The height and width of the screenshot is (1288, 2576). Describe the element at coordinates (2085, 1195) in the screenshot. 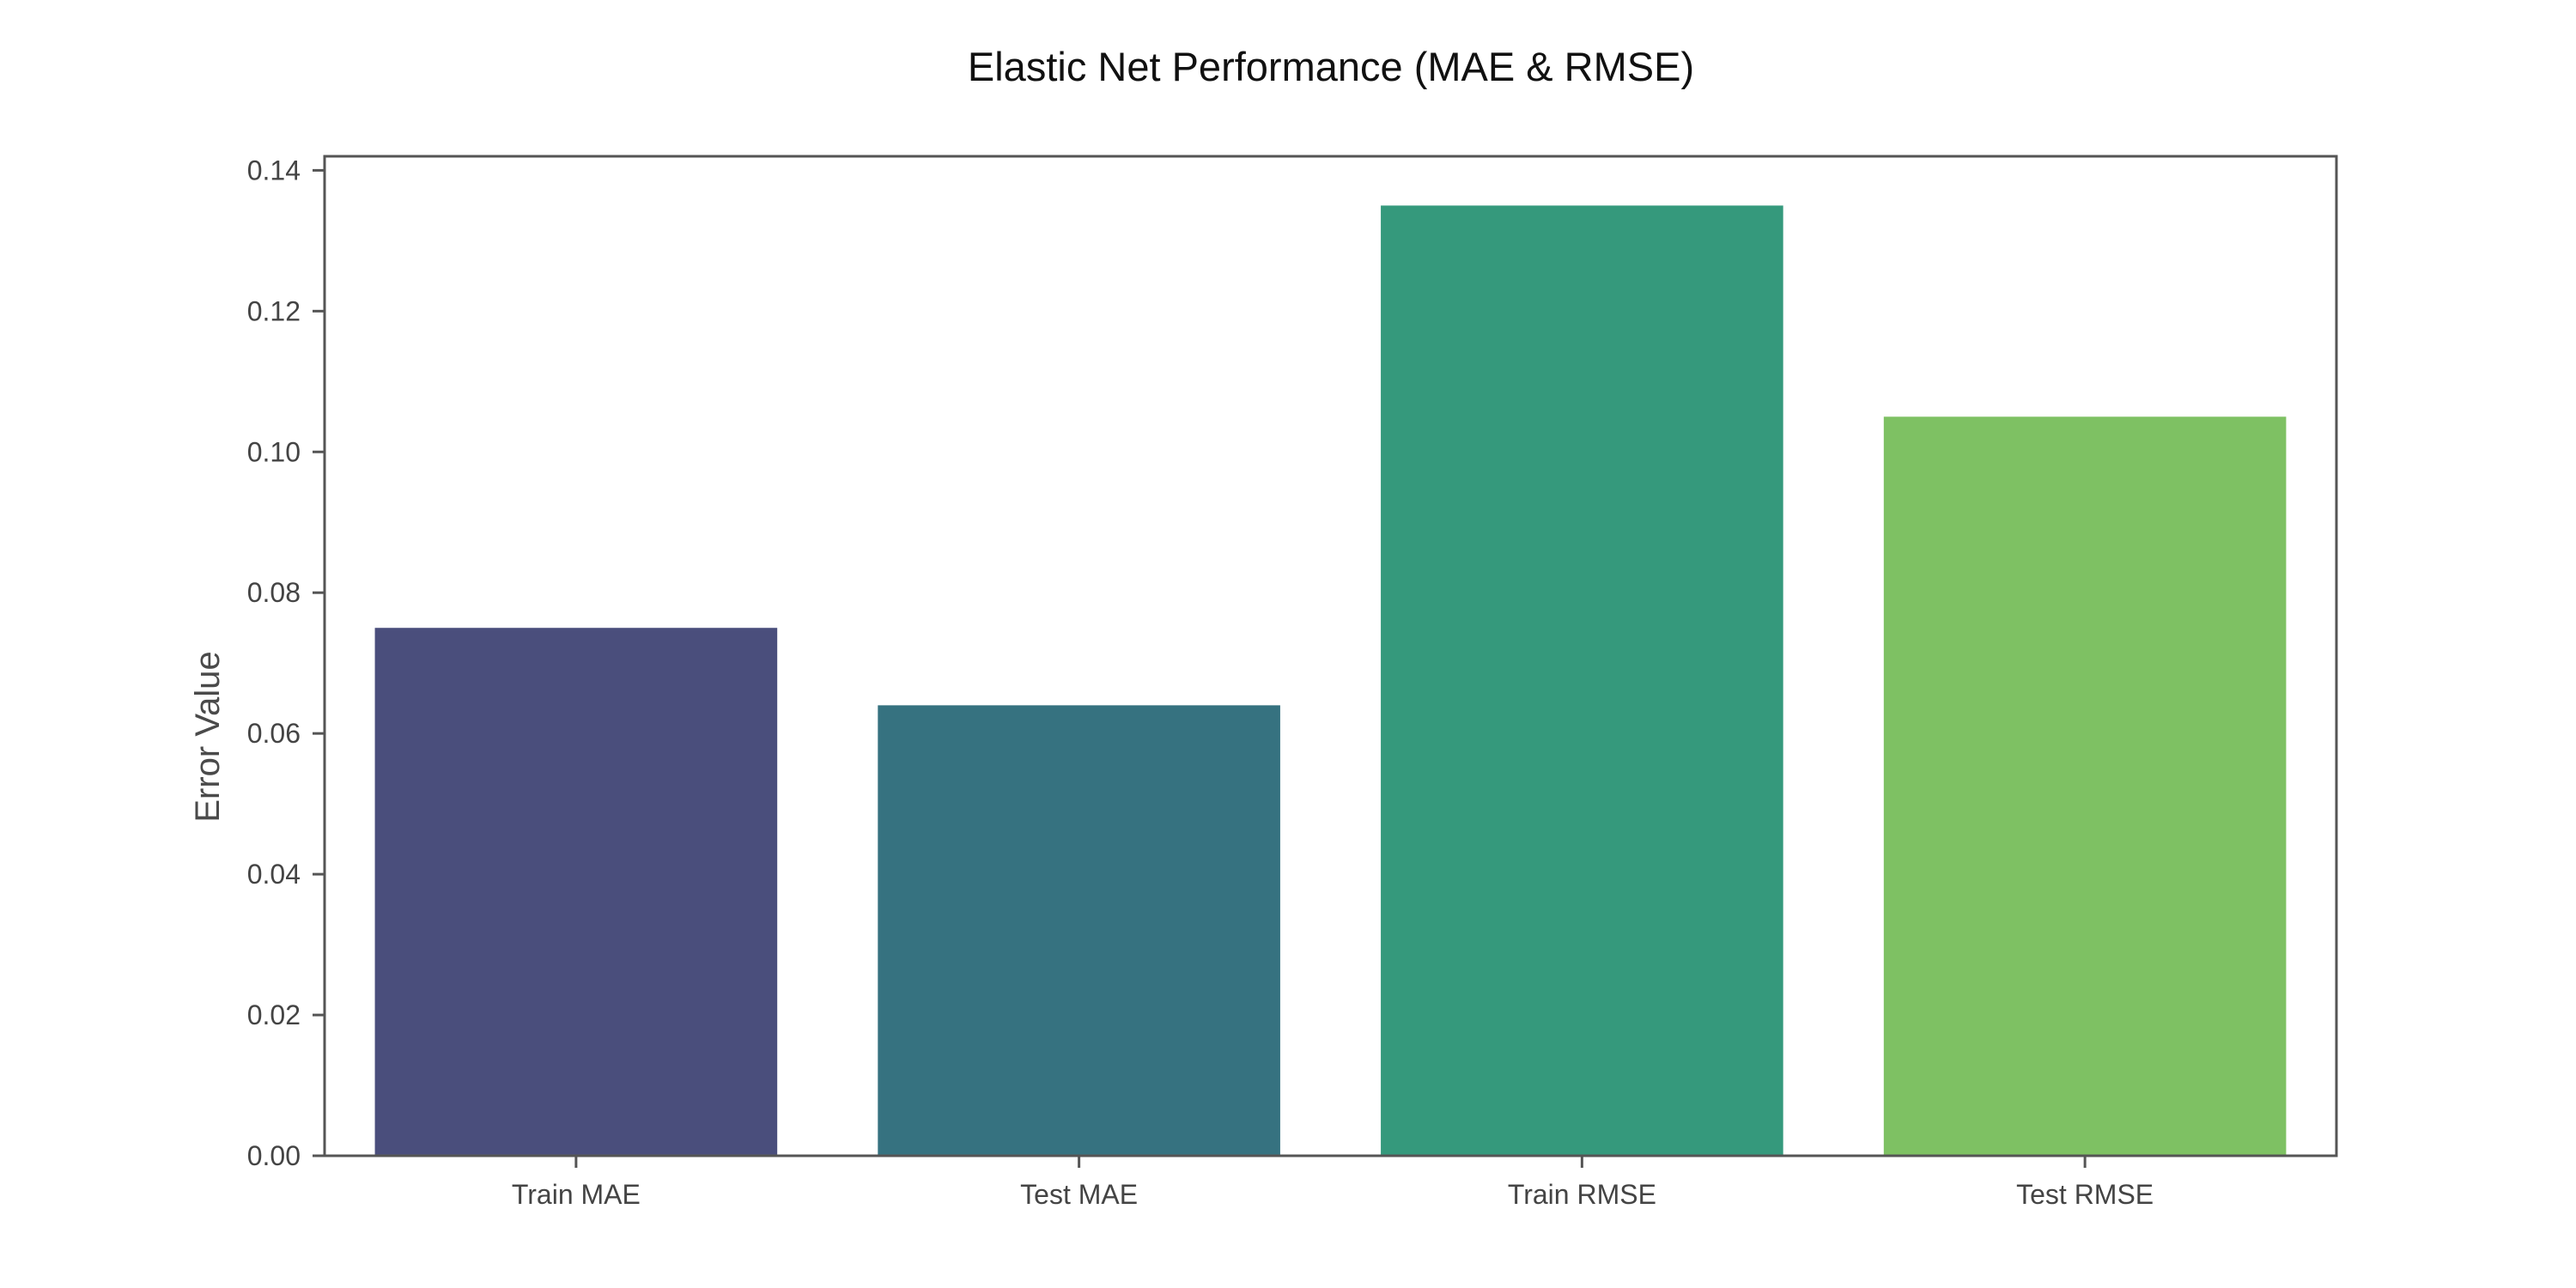

I see `x-tick-label: Test RMSE` at that location.